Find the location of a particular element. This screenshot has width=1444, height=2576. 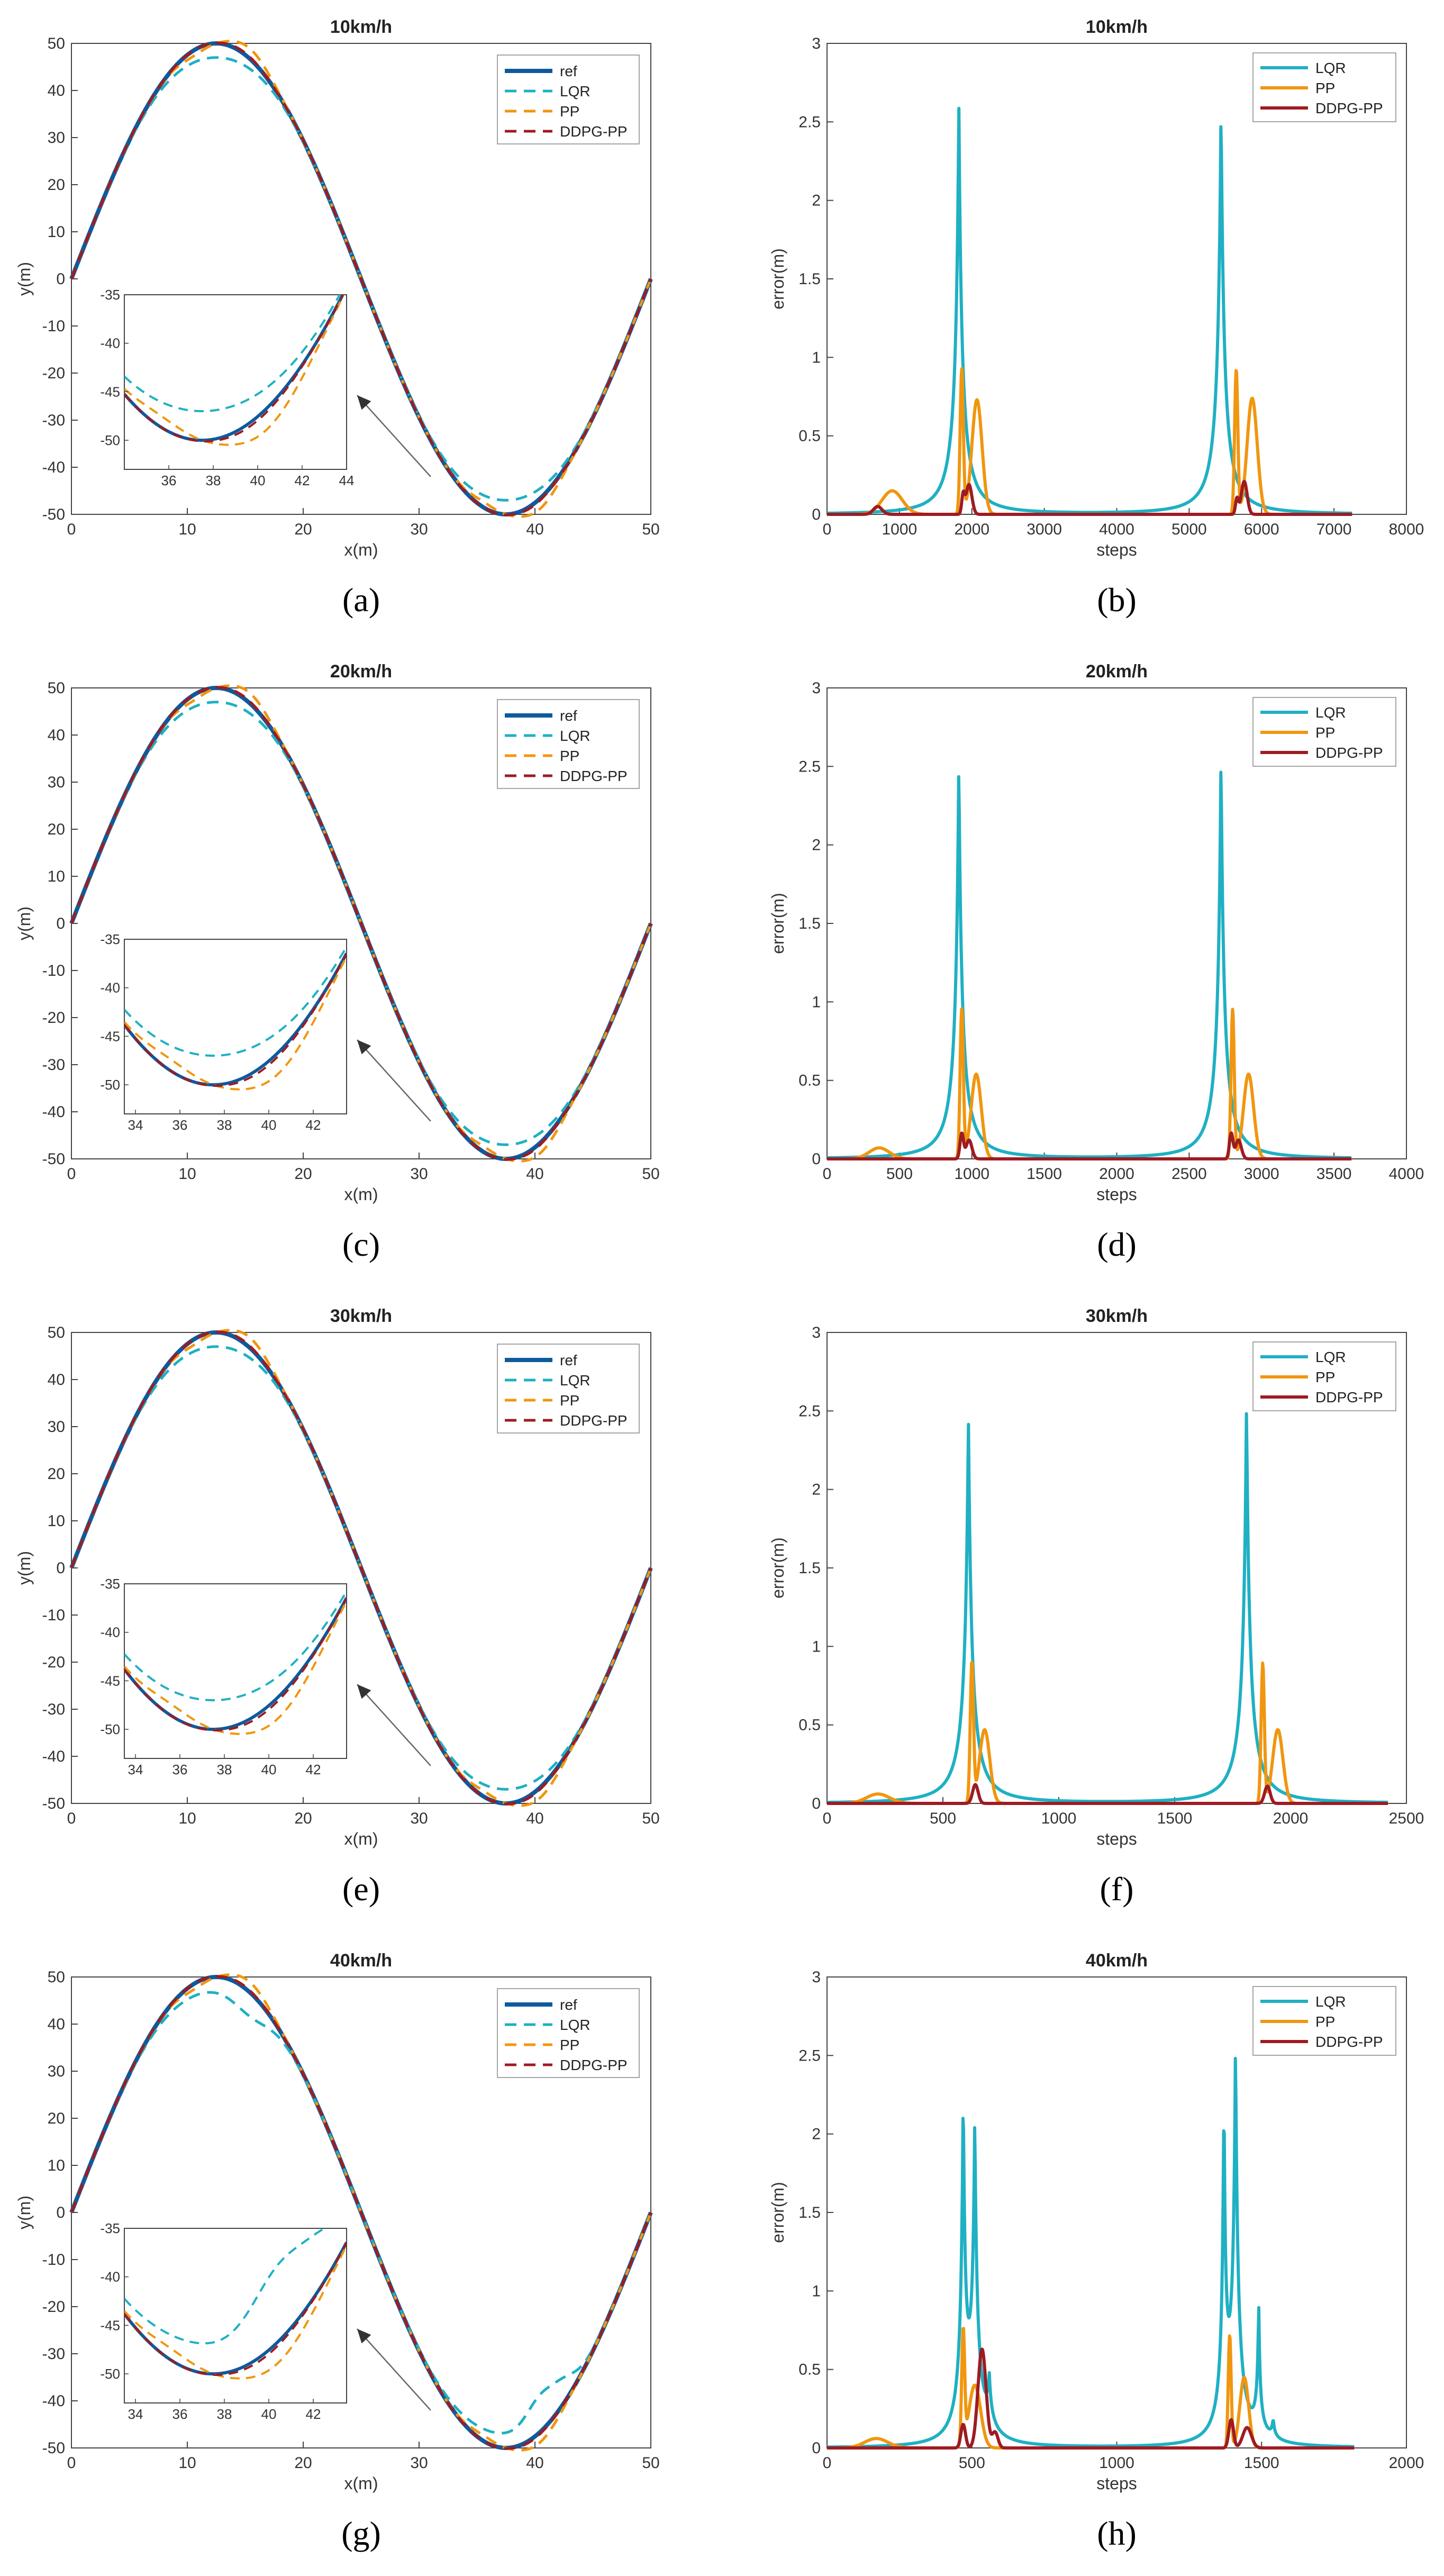

caption-f: (f) is located at coordinates (1117, 1889).